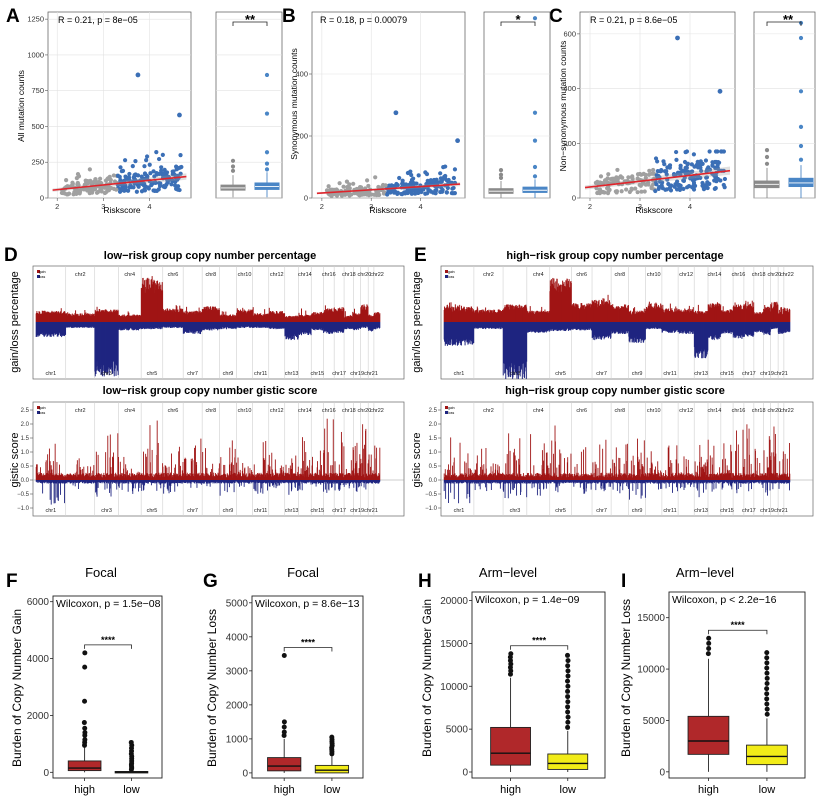  Describe the element at coordinates (228, 374) in the screenshot. I see `panel-d-pct-chr-label-bottom: chr9` at that location.